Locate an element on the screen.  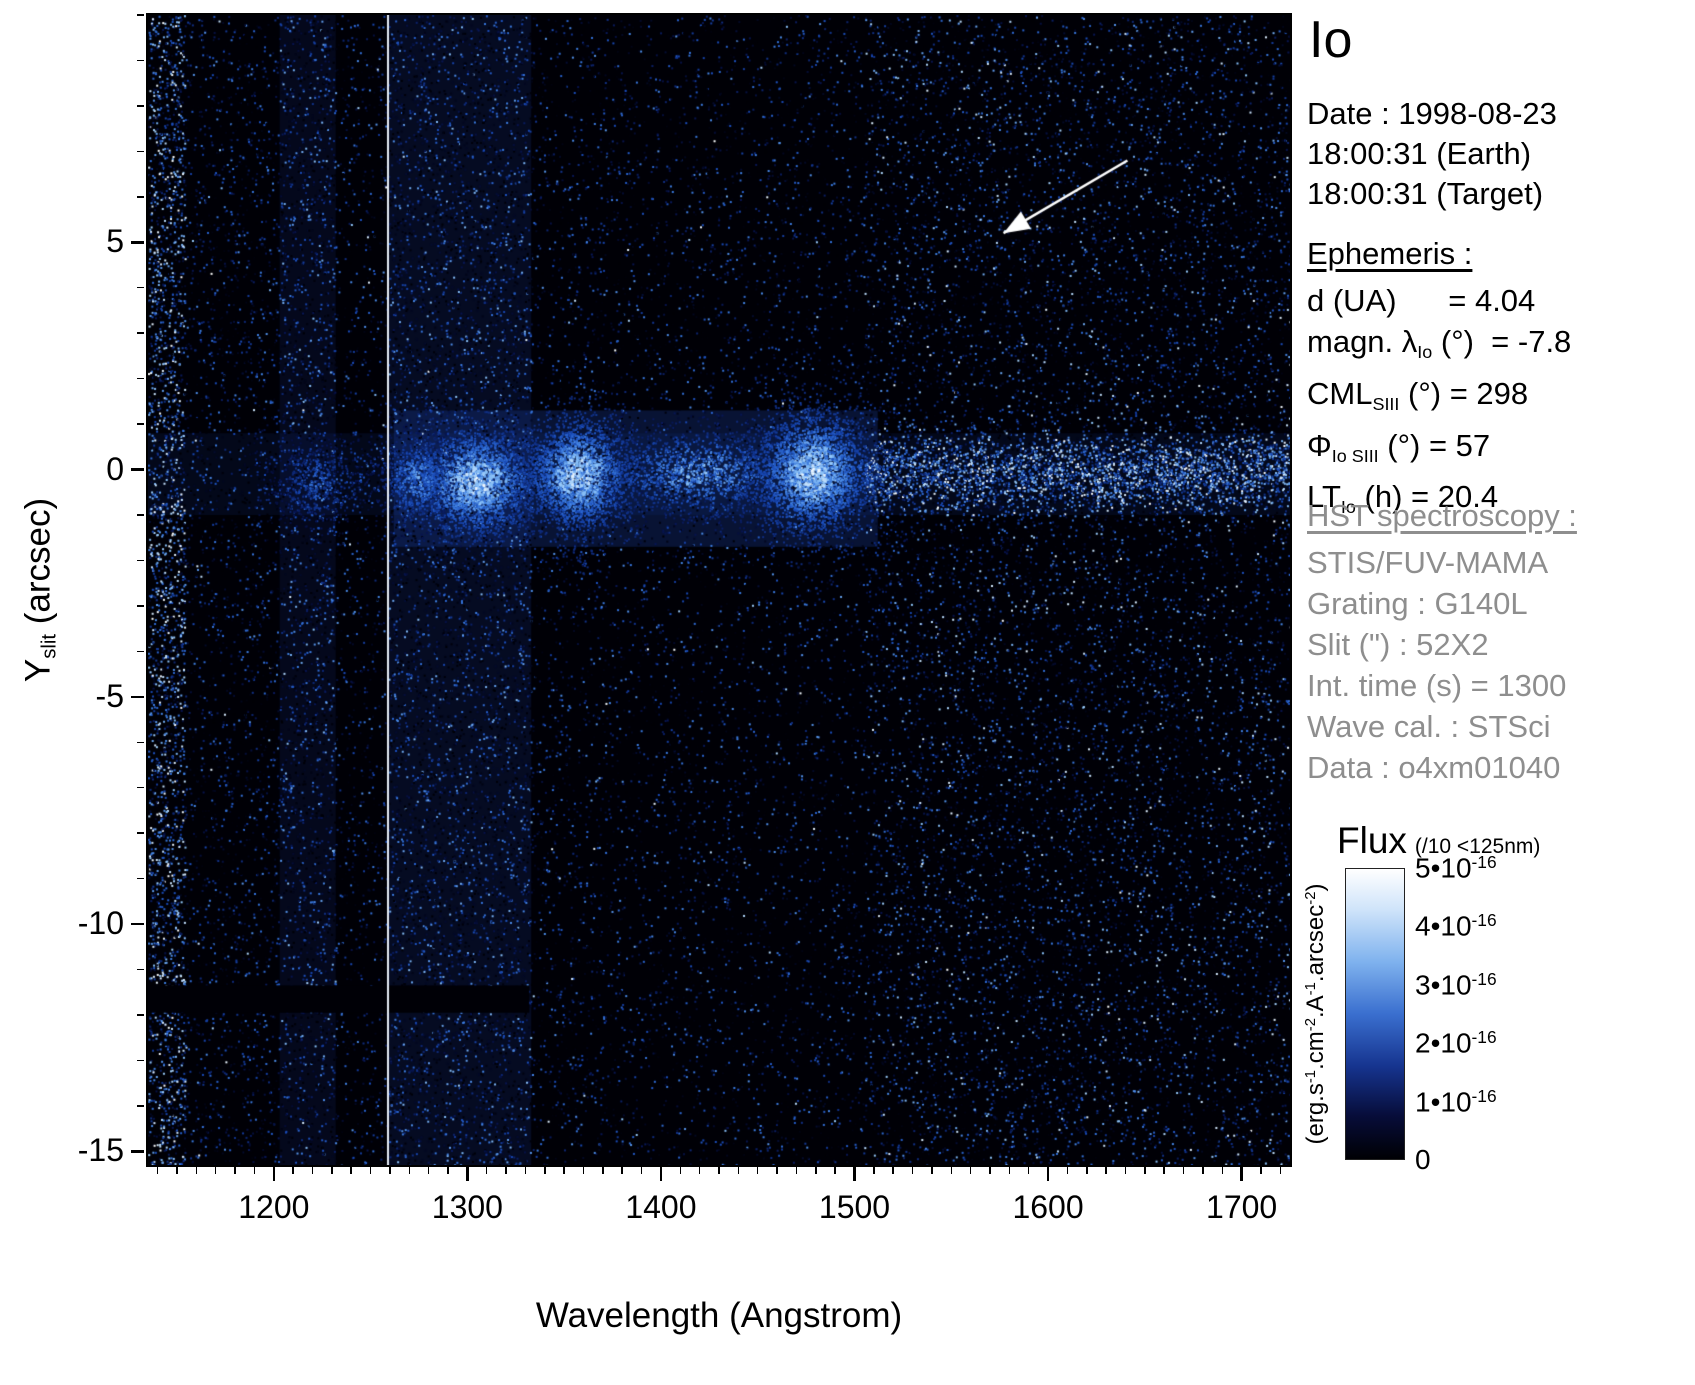
text-segment: (arcsec) is located at coordinates (38, 565).